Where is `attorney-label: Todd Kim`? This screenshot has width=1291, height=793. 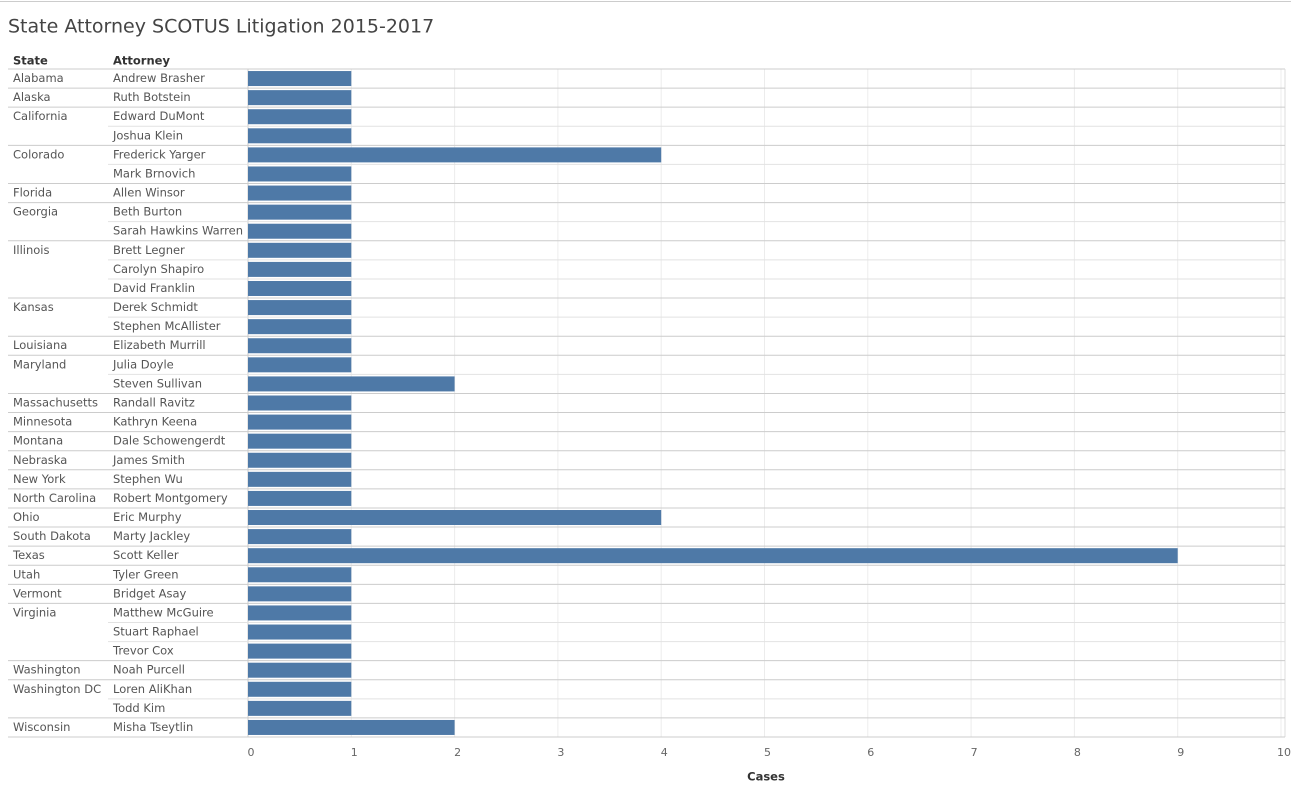
attorney-label: Todd Kim is located at coordinates (138, 708).